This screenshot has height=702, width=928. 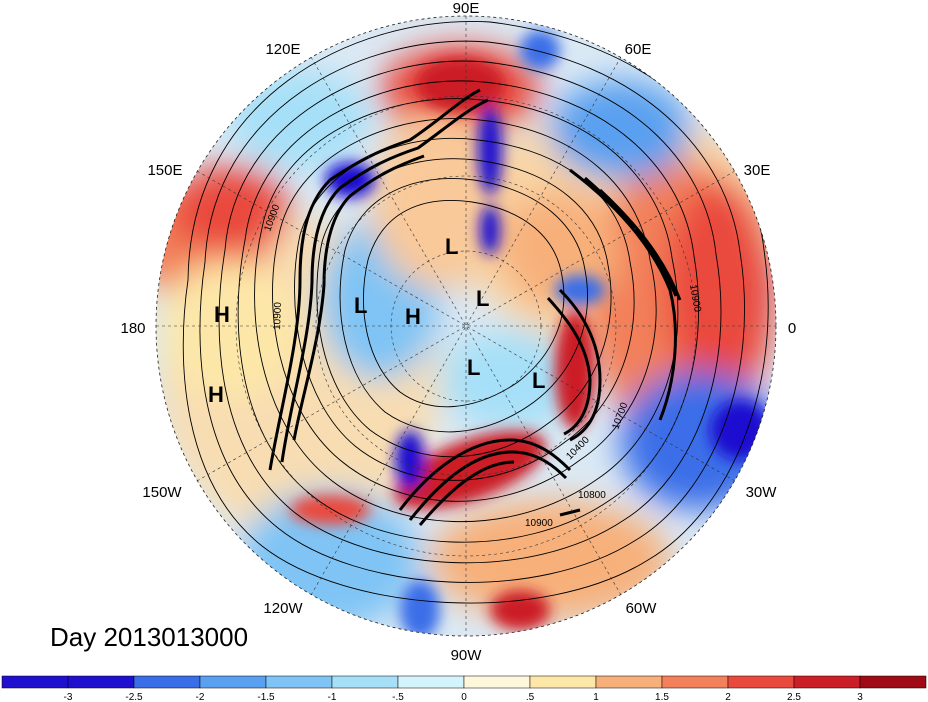 What do you see at coordinates (530, 697) in the screenshot?
I see `colorbar-tick-label: .5` at bounding box center [530, 697].